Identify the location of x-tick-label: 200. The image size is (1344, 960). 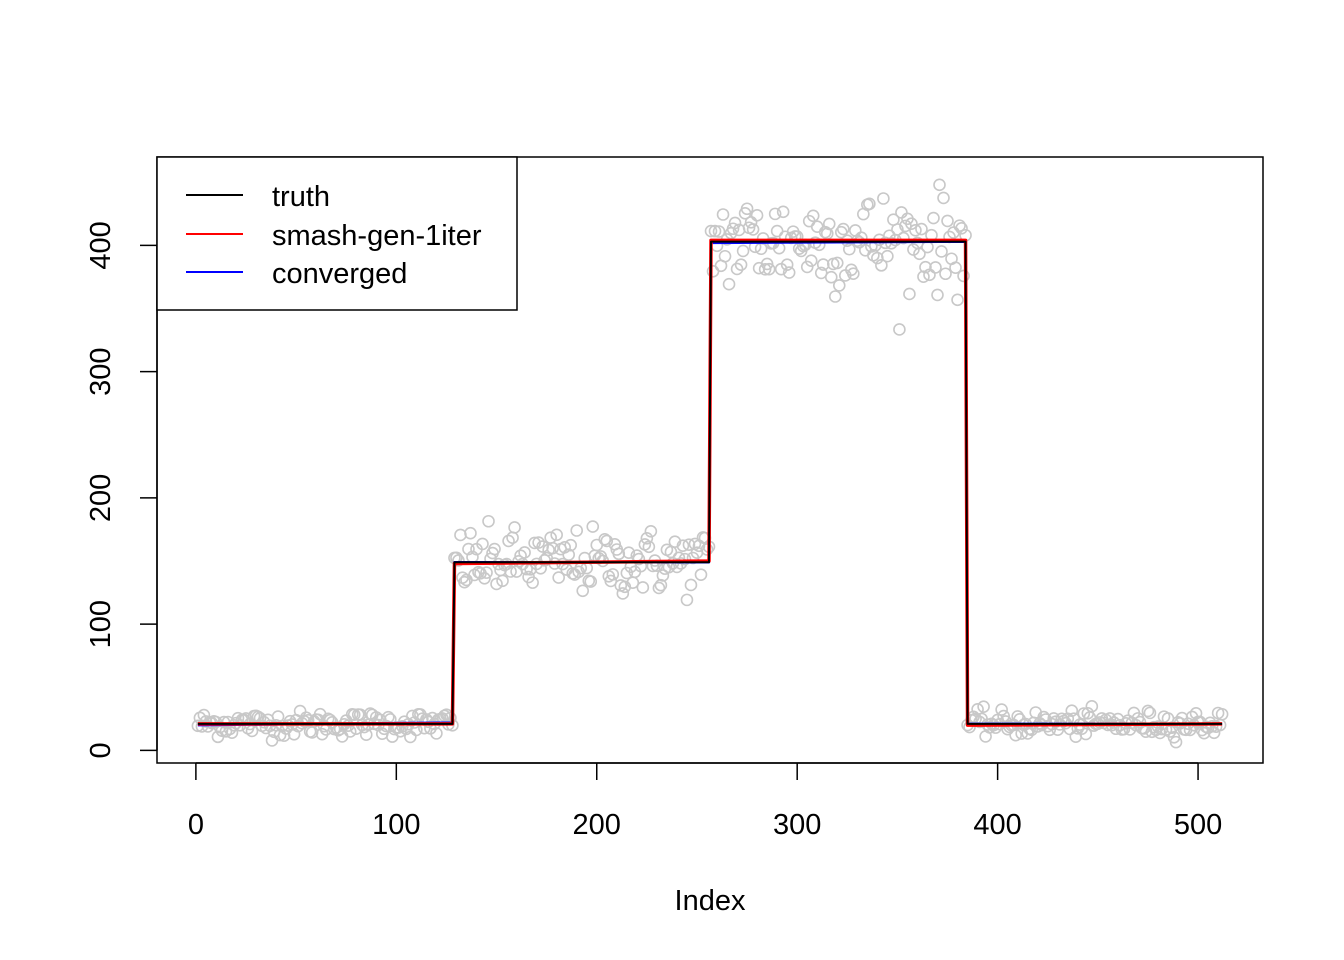
(597, 825).